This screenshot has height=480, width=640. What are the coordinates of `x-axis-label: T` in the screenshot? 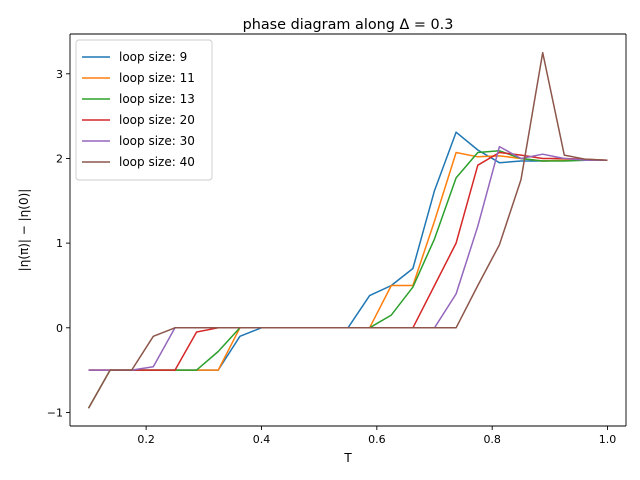 It's located at (347, 458).